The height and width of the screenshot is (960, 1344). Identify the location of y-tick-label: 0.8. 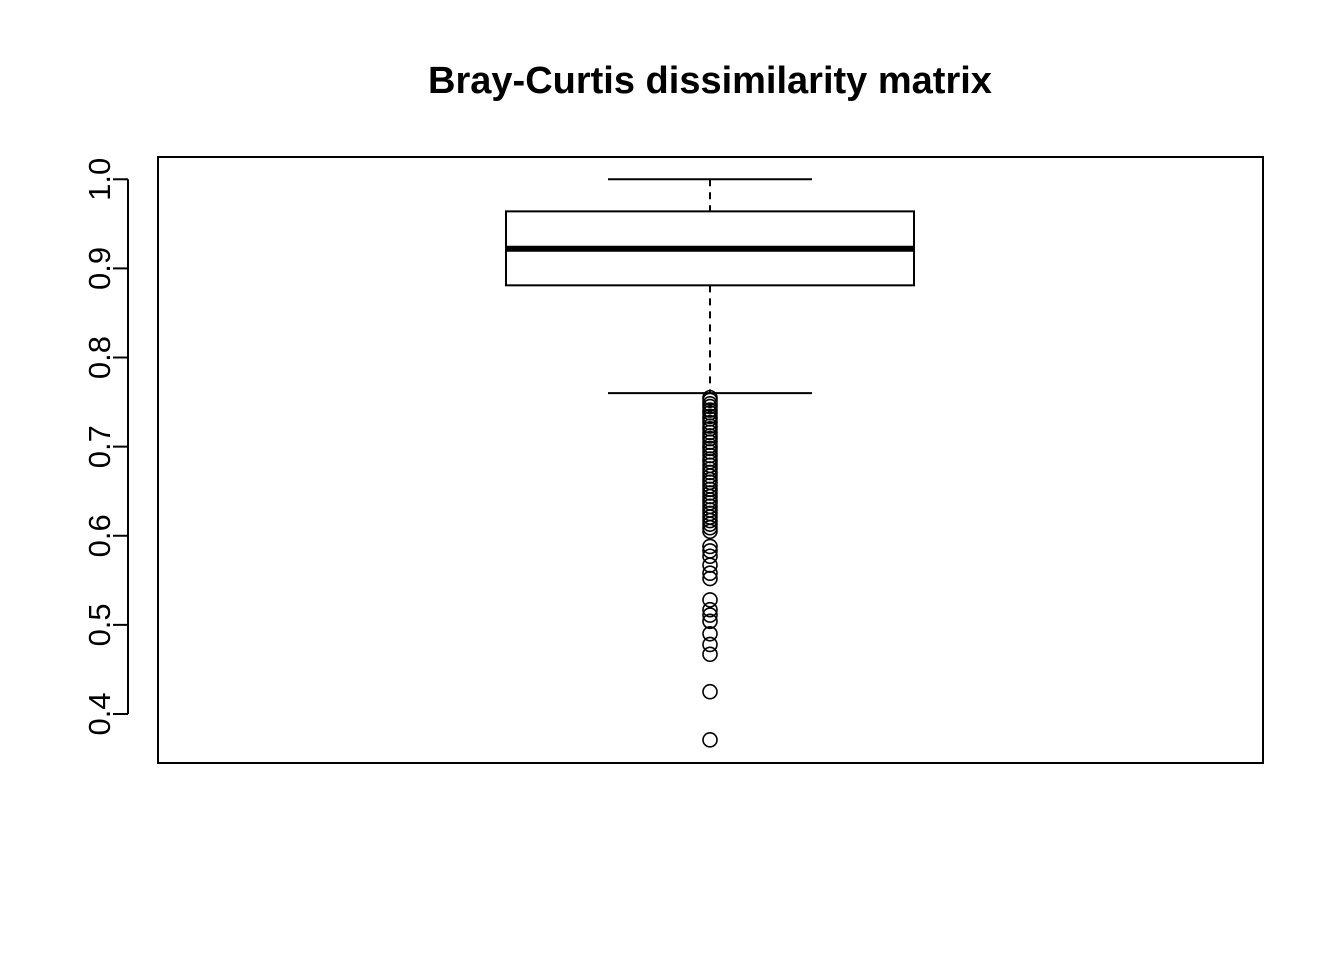
(99, 357).